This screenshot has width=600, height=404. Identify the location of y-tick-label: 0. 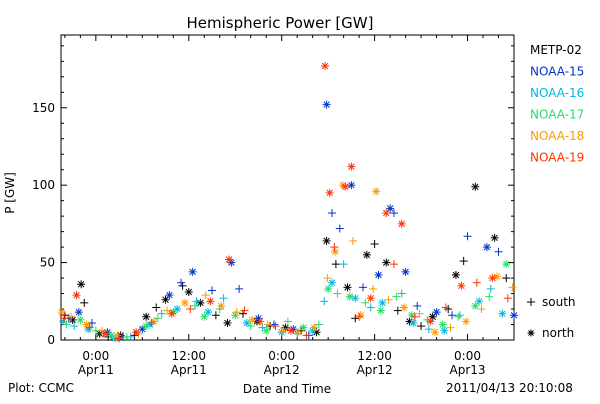
(51, 340).